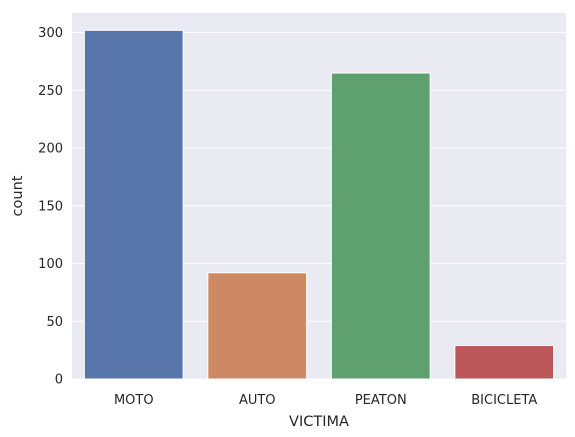 This screenshot has height=437, width=575. Describe the element at coordinates (319, 422) in the screenshot. I see `x-axis-label: VICTIMA` at that location.